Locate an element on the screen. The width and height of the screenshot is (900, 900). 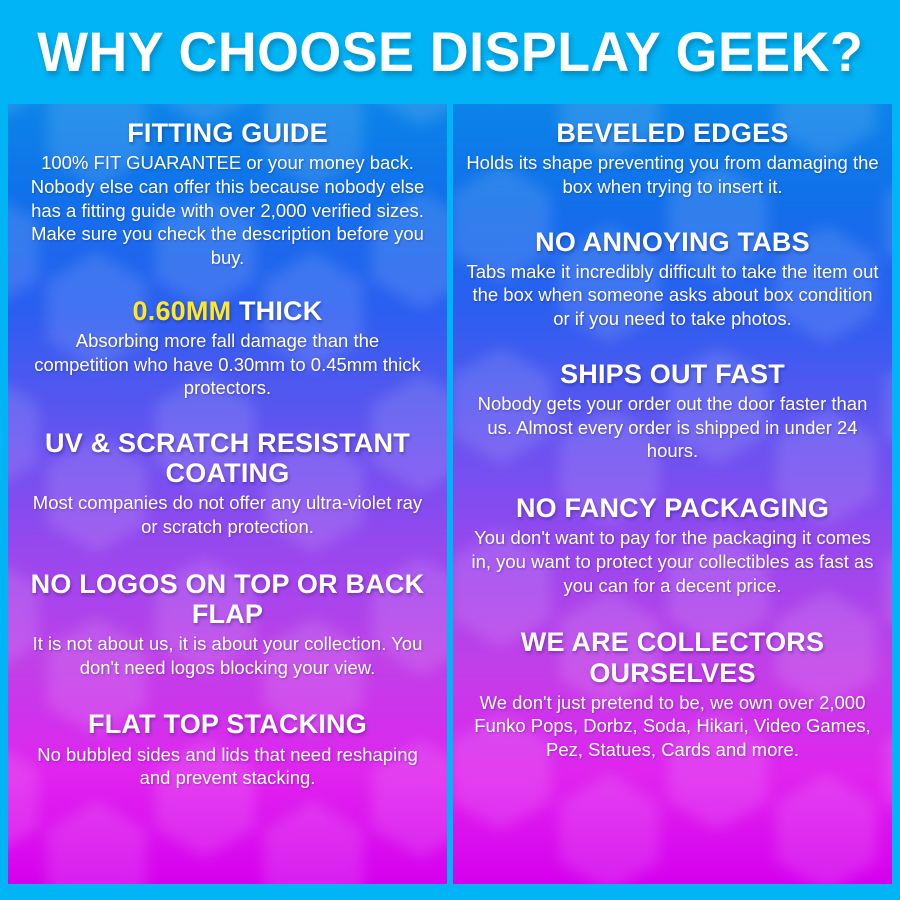
thickness-rest: THICK is located at coordinates (277, 310).